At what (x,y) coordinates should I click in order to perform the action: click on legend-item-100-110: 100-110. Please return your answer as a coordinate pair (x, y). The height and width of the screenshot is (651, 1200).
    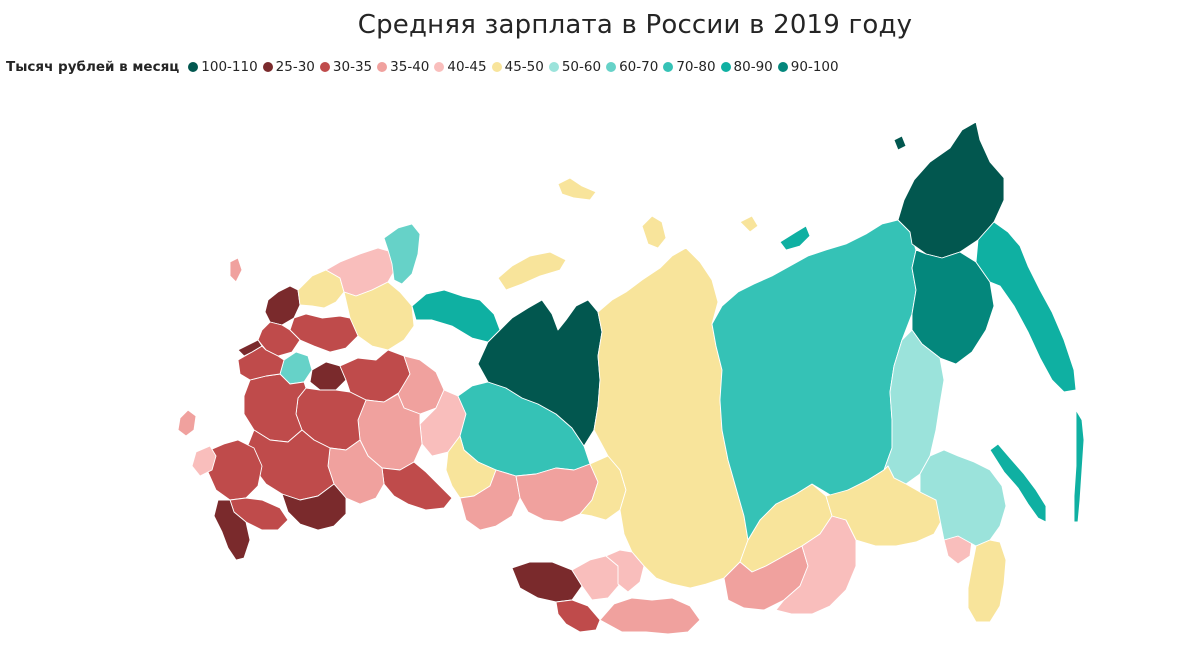
    Looking at the image, I should click on (223, 67).